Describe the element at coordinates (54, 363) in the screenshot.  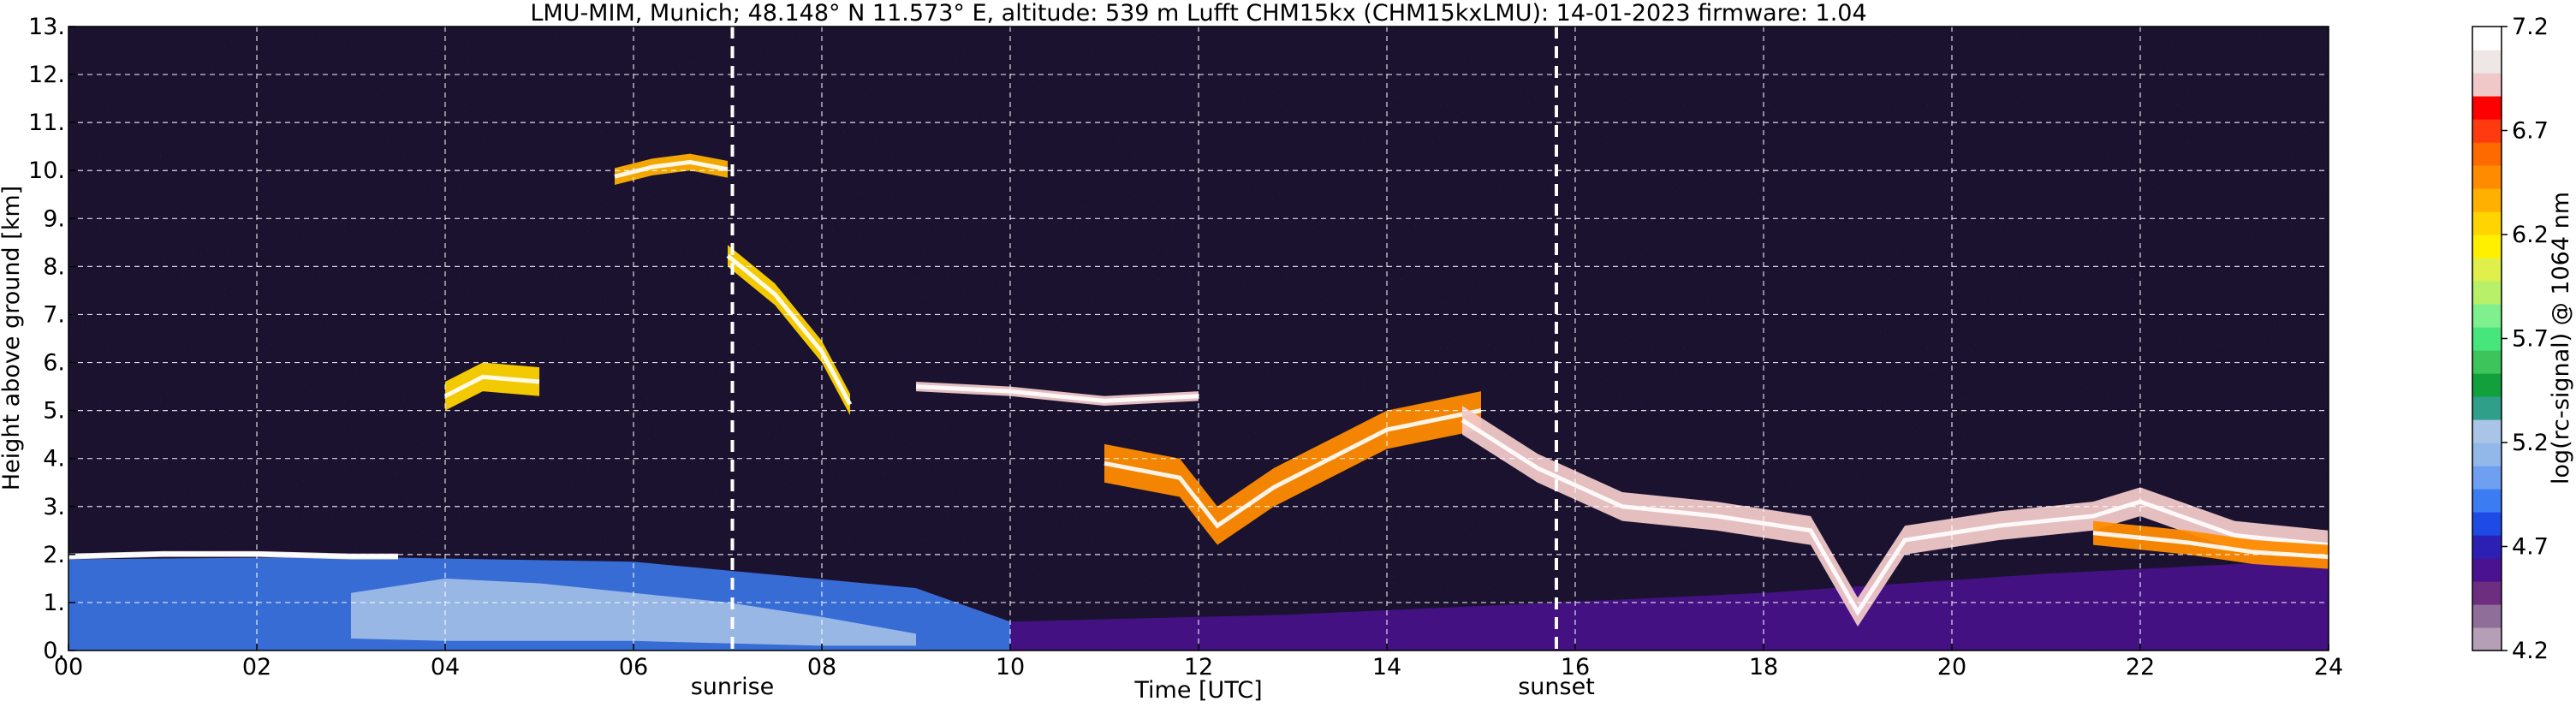
I see `y-tick-label: 6.` at that location.